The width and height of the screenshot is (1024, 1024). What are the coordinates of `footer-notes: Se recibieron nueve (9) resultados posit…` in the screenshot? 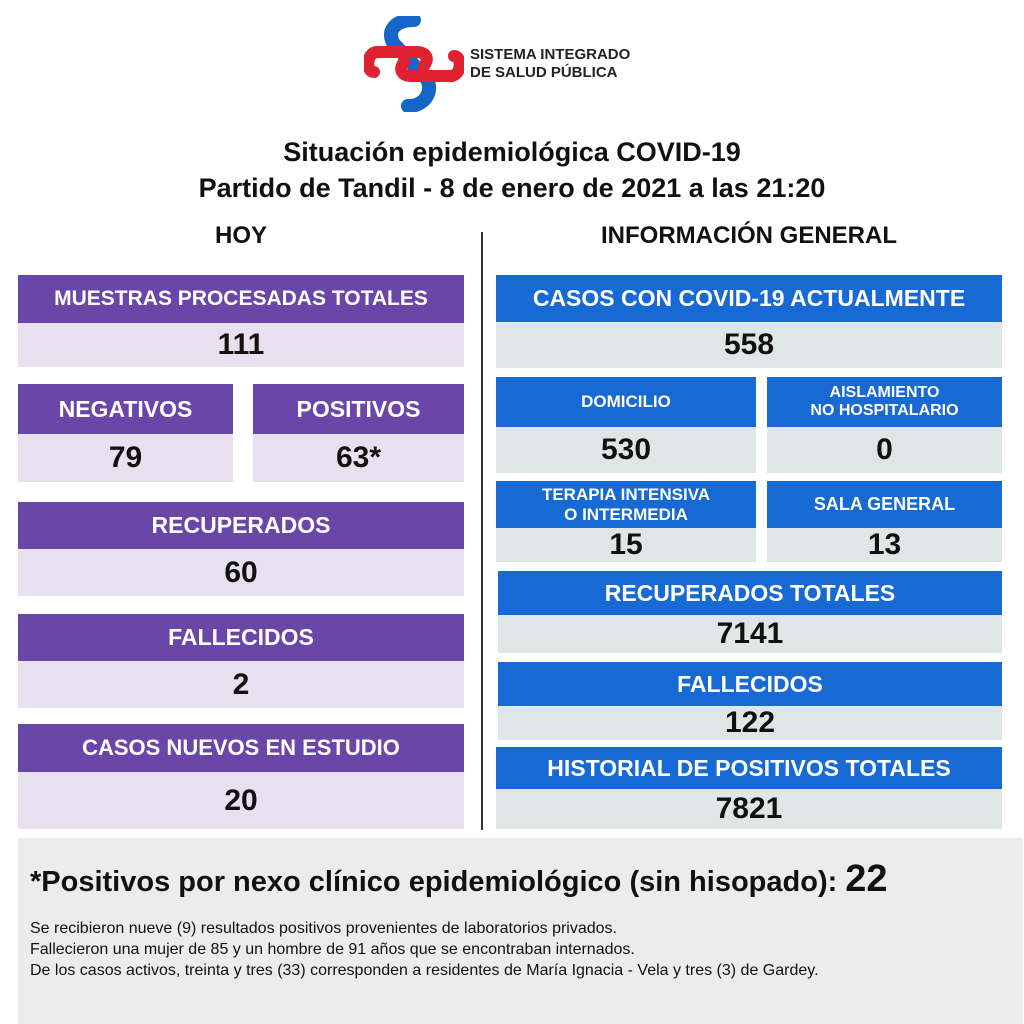 It's located at (424, 949).